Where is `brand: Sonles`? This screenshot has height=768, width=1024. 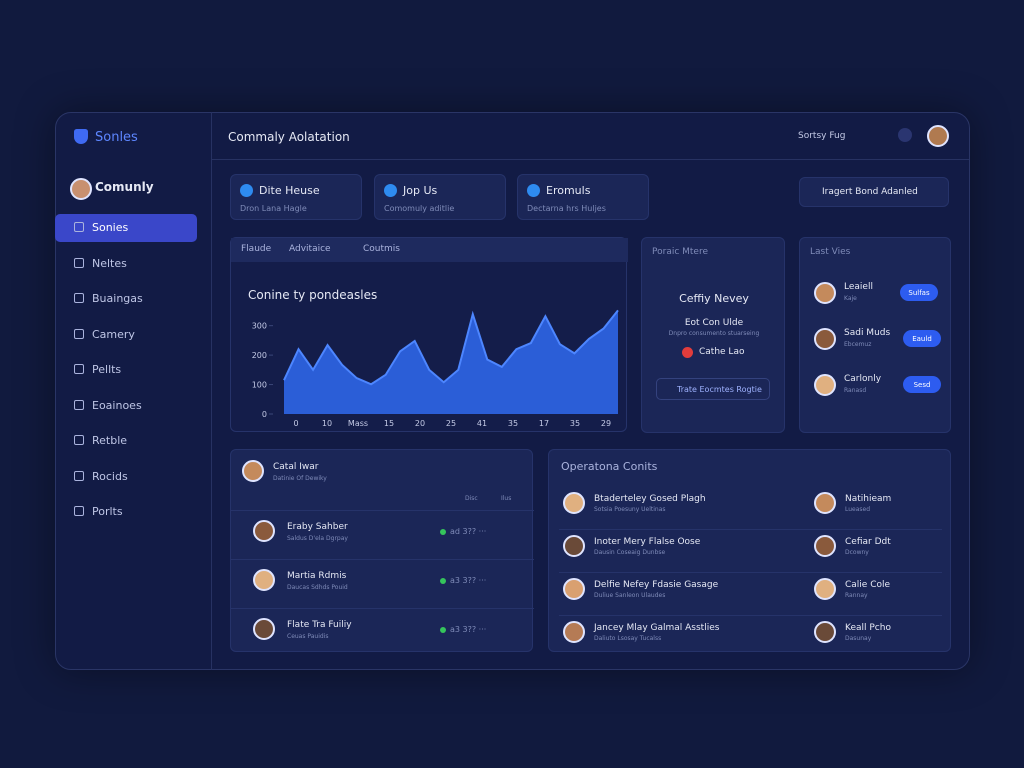 brand: Sonles is located at coordinates (116, 137).